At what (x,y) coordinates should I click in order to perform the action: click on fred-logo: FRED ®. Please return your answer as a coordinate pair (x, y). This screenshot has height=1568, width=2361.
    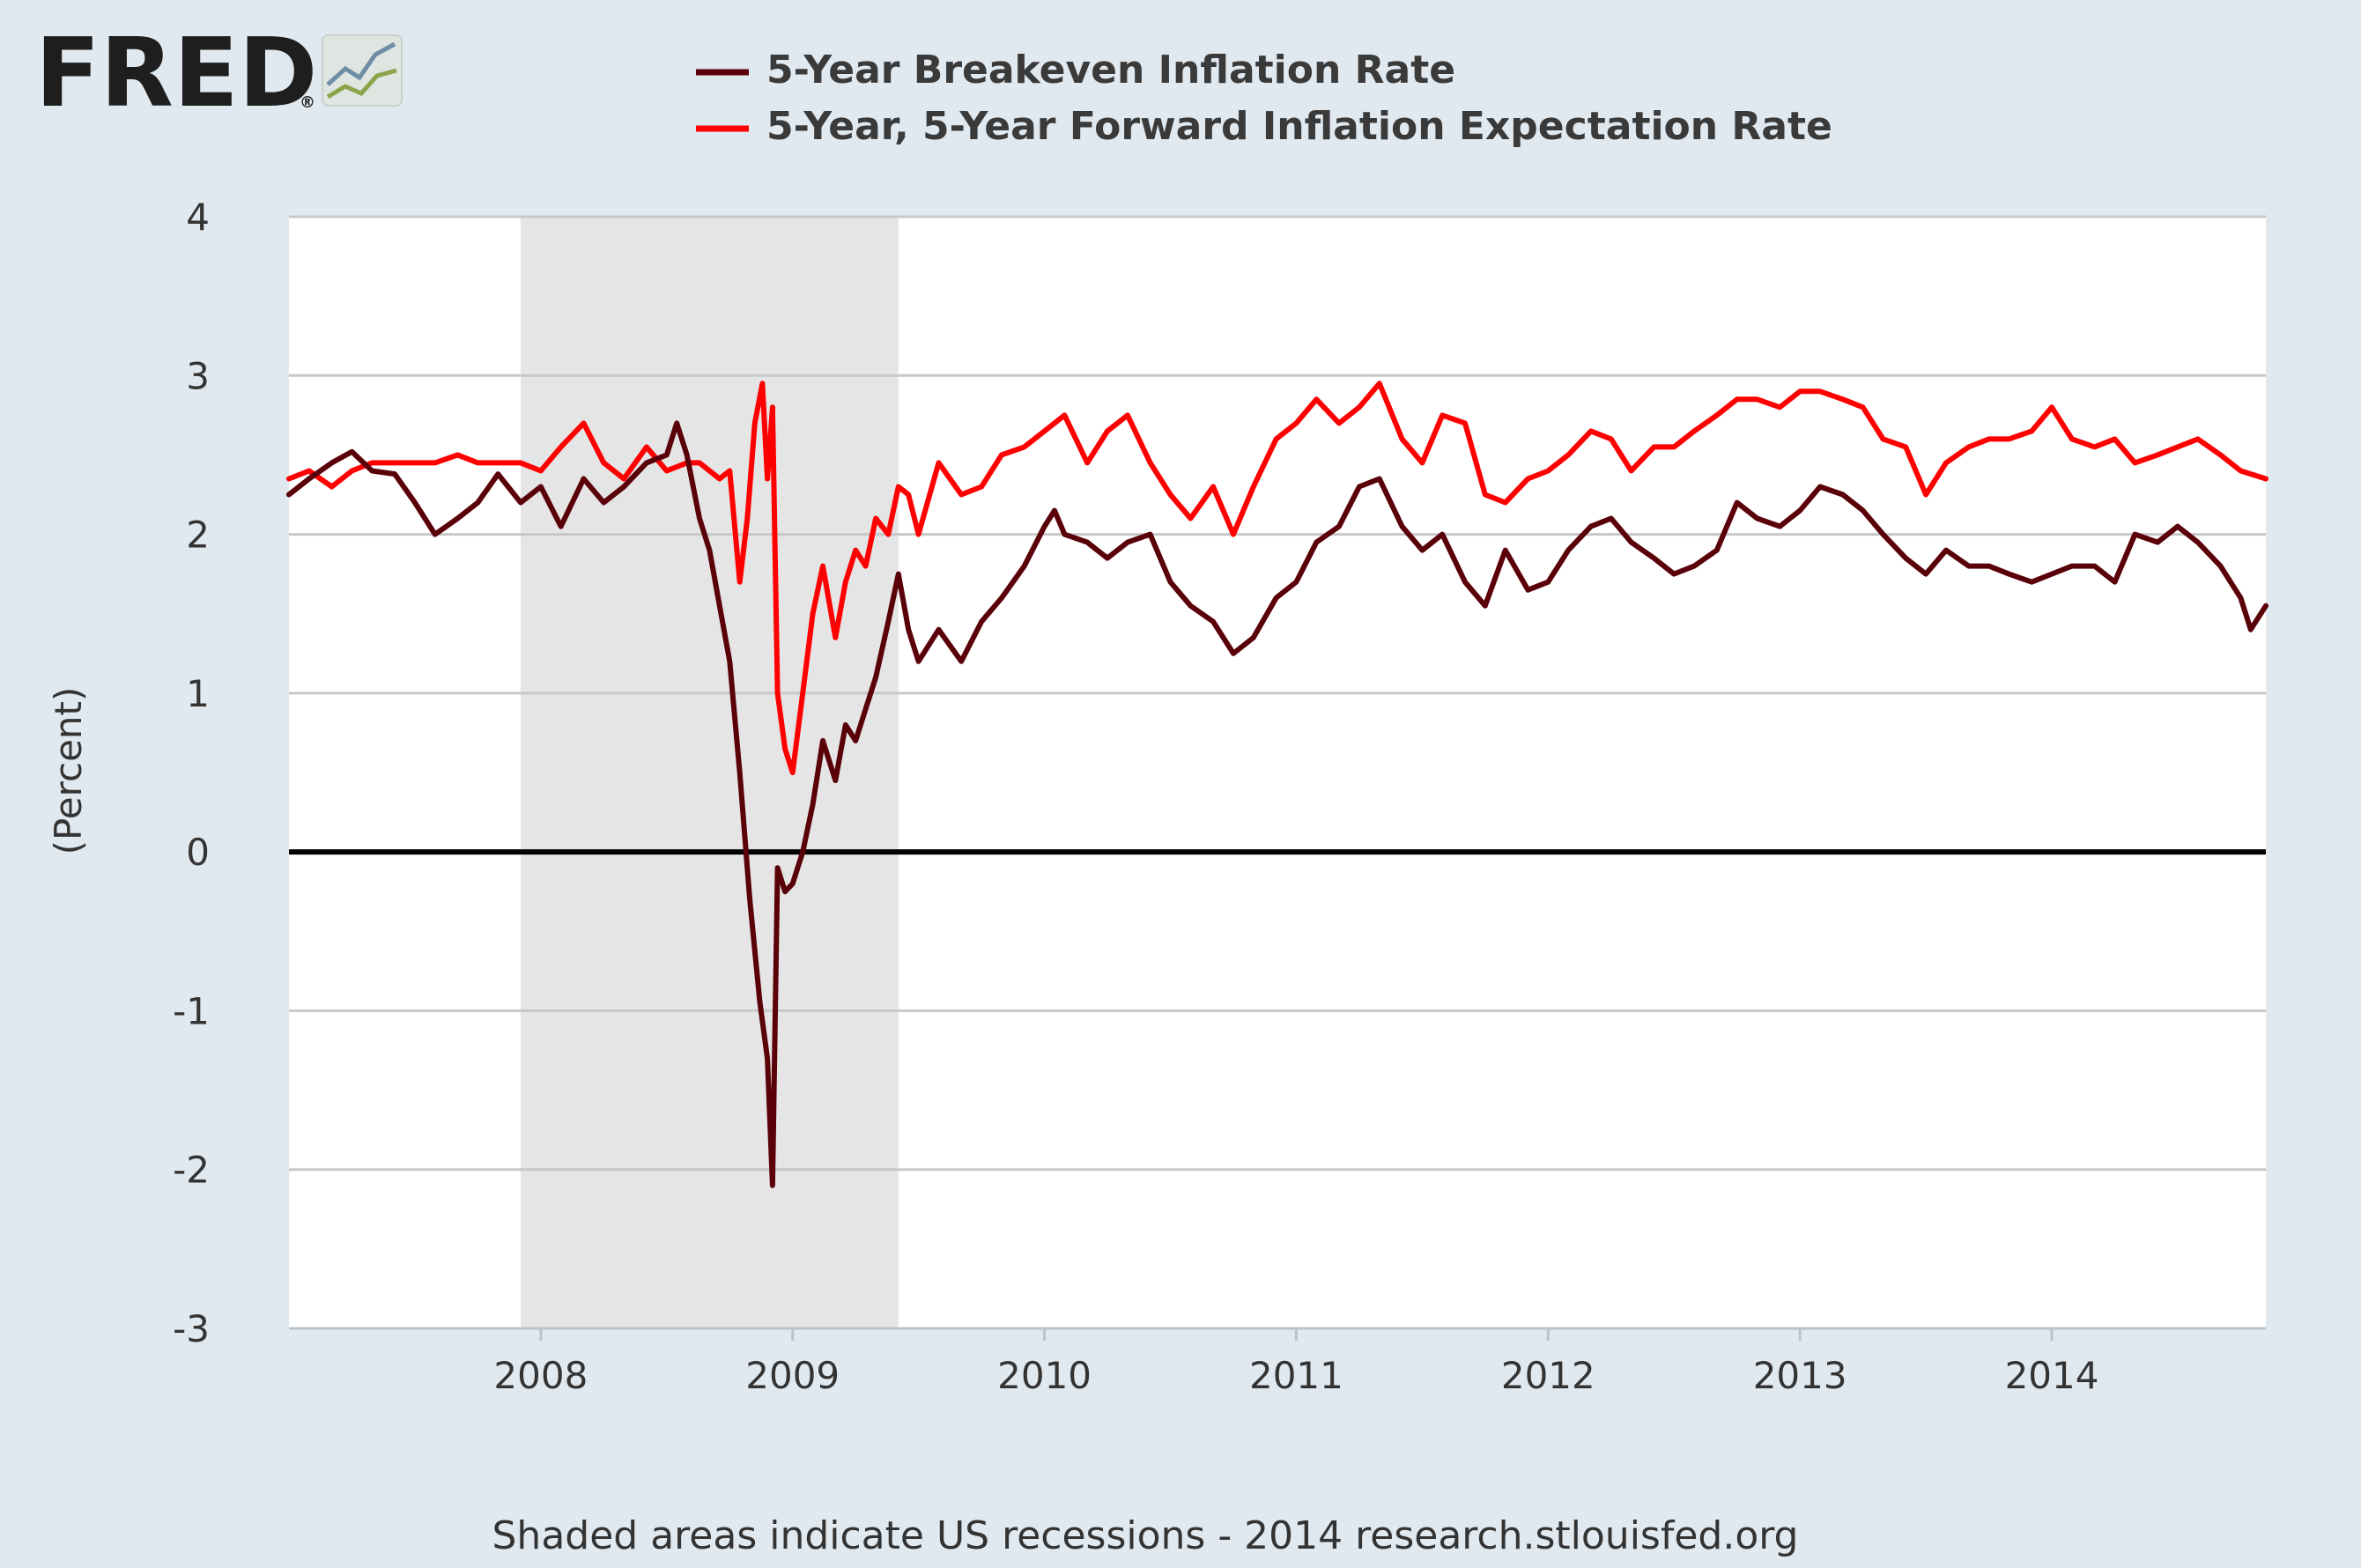
    Looking at the image, I should click on (219, 73).